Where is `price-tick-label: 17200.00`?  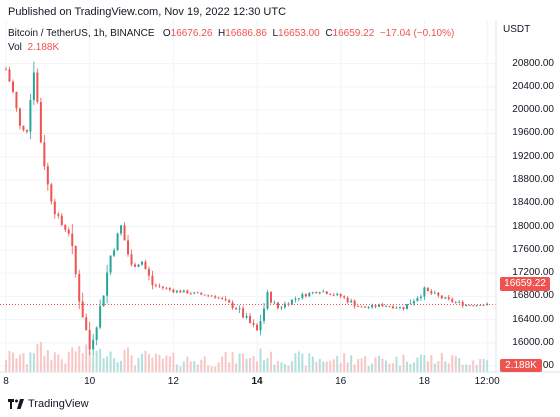 price-tick-label: 17200.00 is located at coordinates (533, 273).